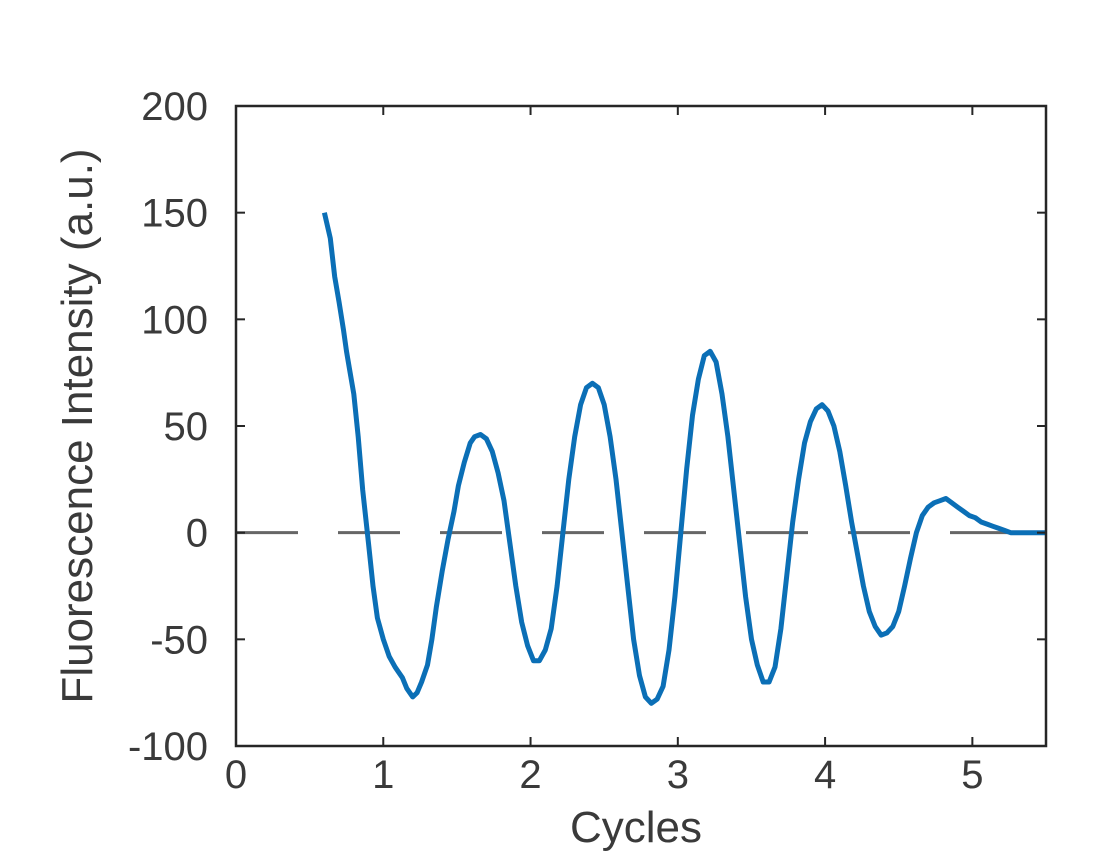 The height and width of the screenshot is (866, 1098). I want to click on x-tick-label: 5, so click(972, 775).